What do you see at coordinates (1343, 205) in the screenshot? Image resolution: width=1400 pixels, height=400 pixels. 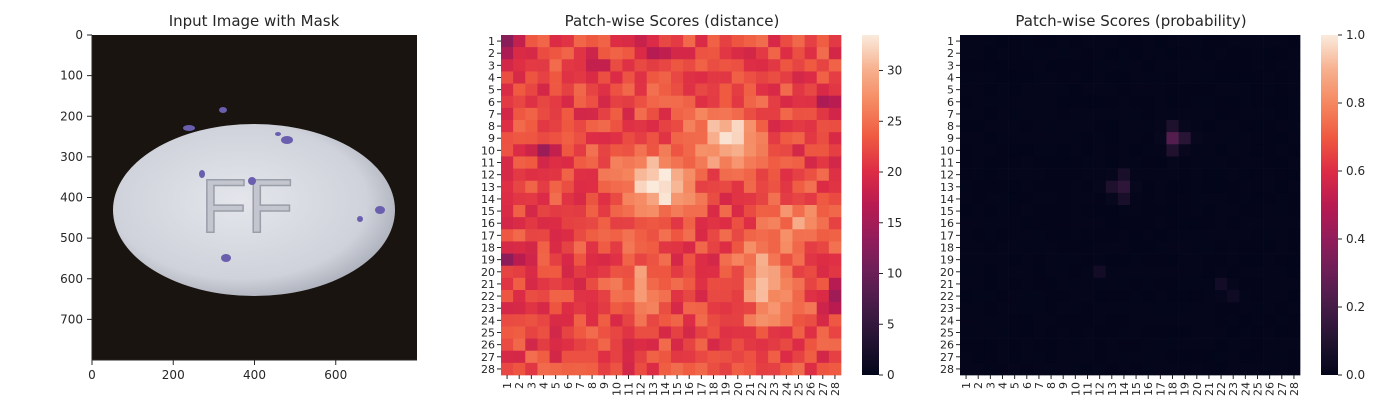 I see `probability-colorbar: 0.00.20.40.60.81.0` at bounding box center [1343, 205].